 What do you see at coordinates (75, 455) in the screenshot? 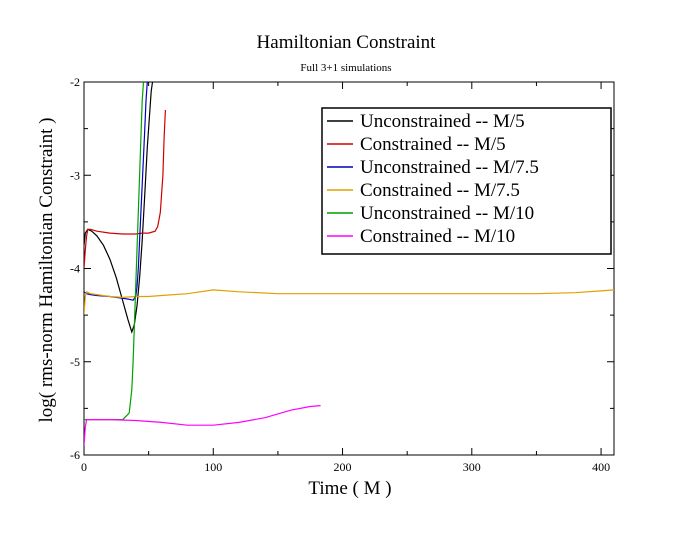
I see `y-tick-label: -6` at bounding box center [75, 455].